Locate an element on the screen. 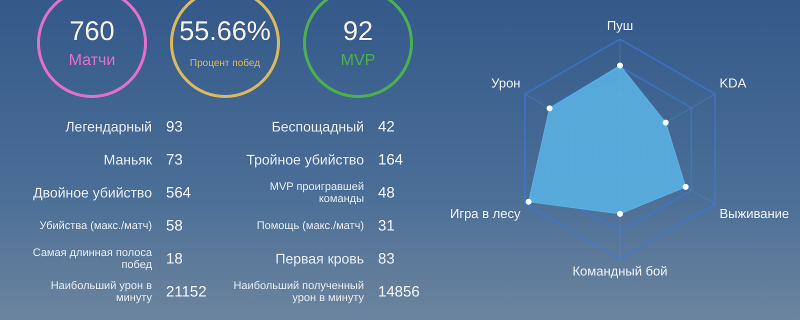 This screenshot has width=800, height=320. category-label: Процент побед is located at coordinates (225, 63).